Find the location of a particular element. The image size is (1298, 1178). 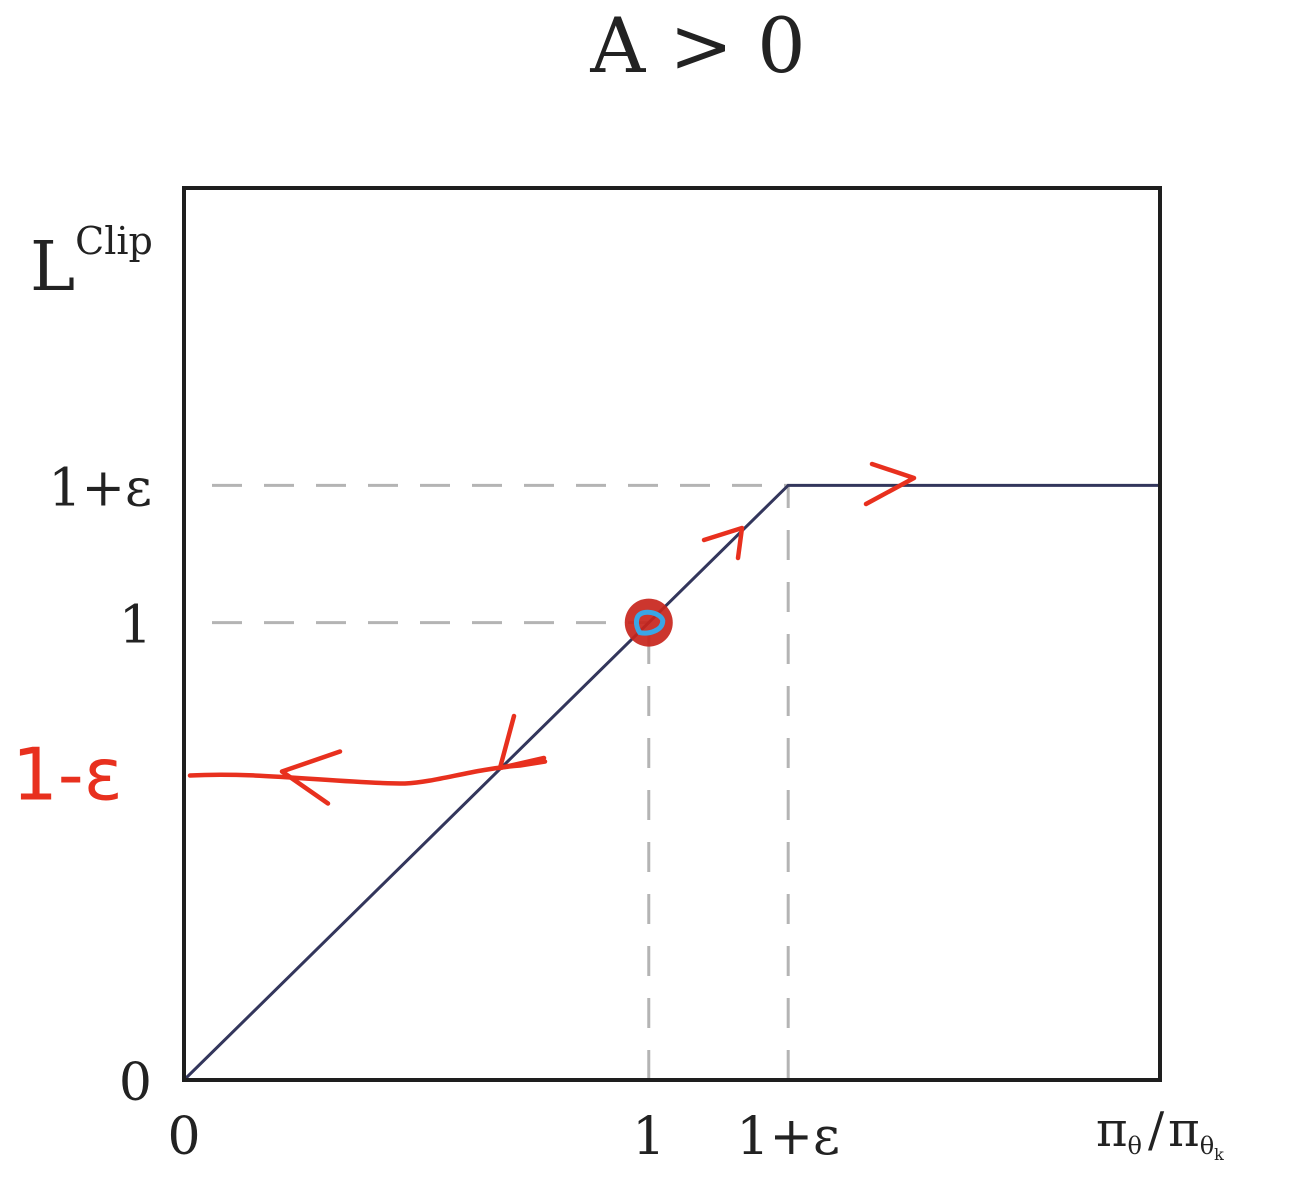

x-axis-label-den: π is located at coordinates (1184, 1130).